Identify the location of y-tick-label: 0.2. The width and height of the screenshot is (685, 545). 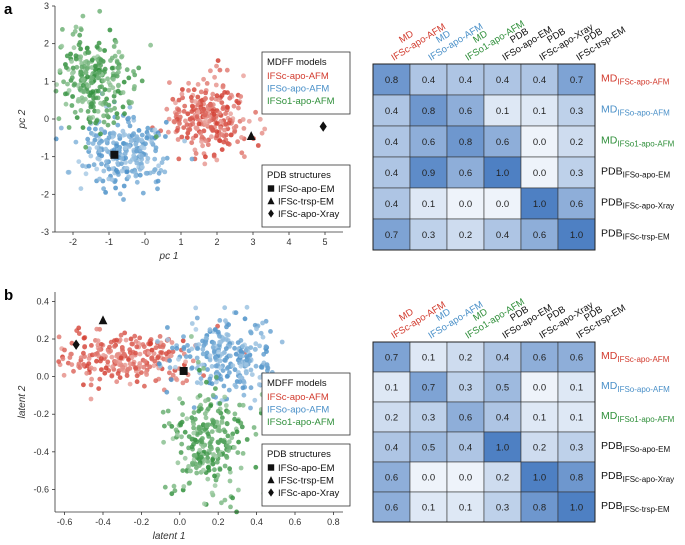
(42, 339).